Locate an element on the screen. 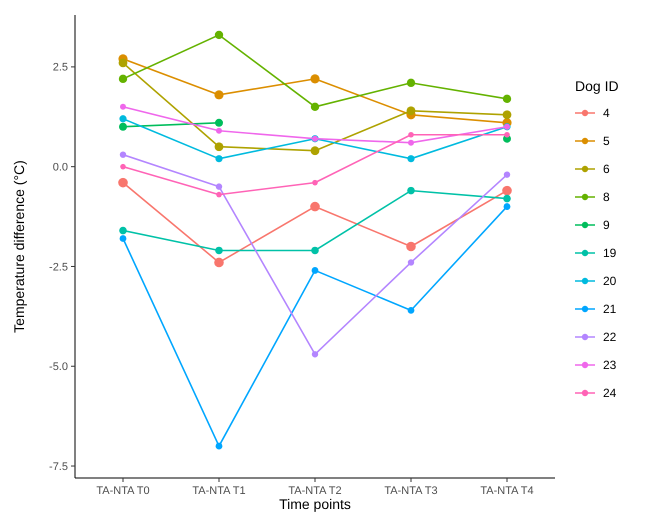  y-tick-label: -2.5 is located at coordinates (58, 267).